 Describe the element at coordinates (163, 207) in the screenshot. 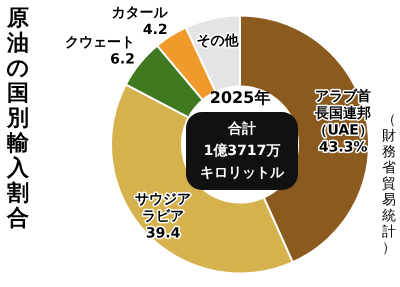

I see `slice-label: サウジアラビア` at that location.